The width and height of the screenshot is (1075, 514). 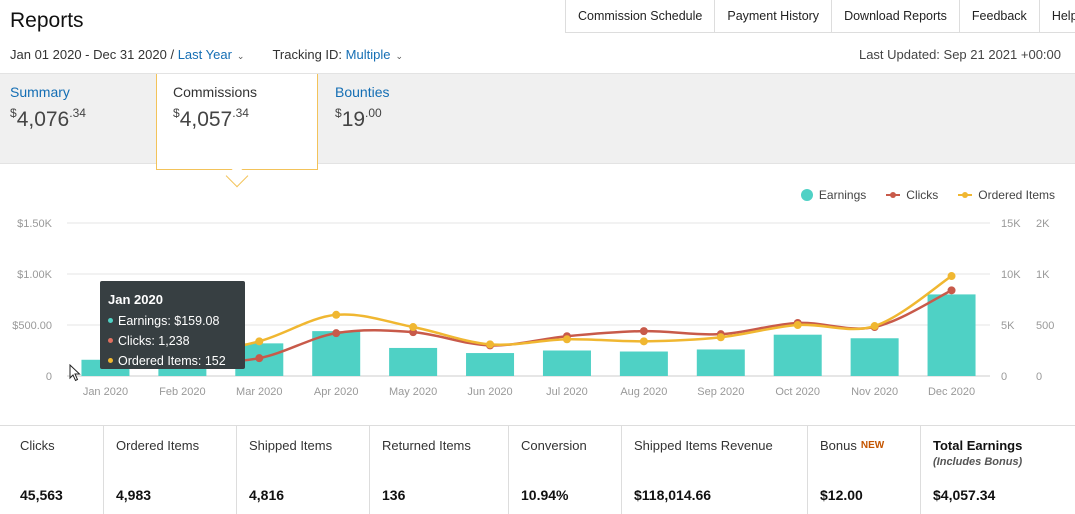 I want to click on stat-clicks-value: 45,563, so click(x=41, y=495).